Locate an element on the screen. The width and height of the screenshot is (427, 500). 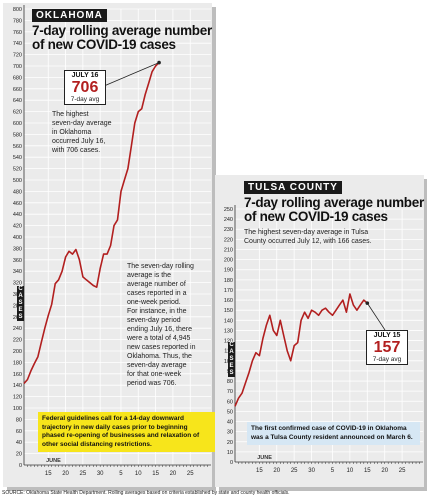
note-line: occurred July 16, is located at coordinates (79, 141).